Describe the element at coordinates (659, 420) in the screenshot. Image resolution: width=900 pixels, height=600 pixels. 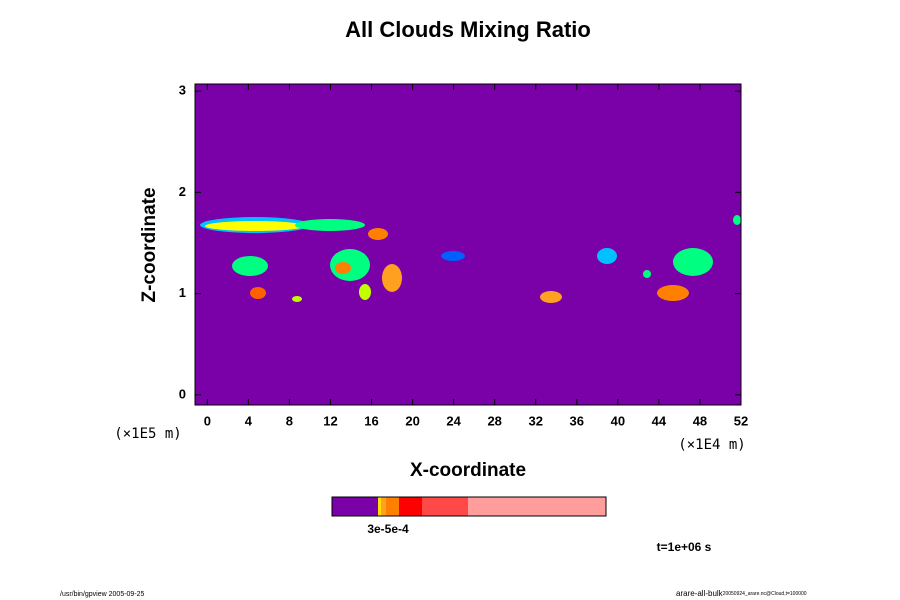
I see `x-tick-label: 44` at that location.